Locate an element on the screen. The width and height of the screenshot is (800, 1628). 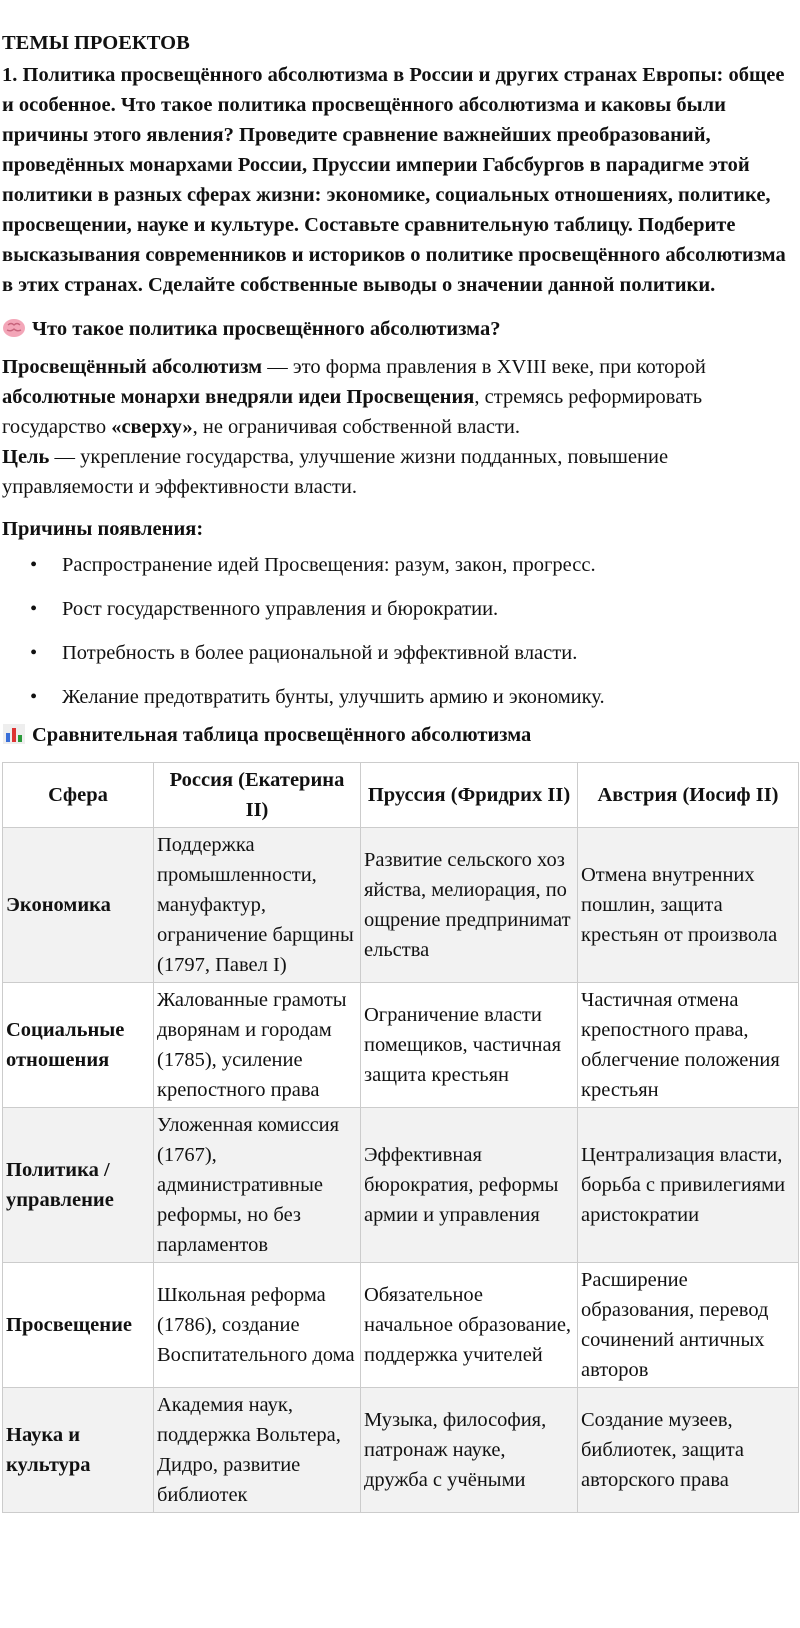
text: , не ограничивая собственной власти. is located at coordinates (356, 427).